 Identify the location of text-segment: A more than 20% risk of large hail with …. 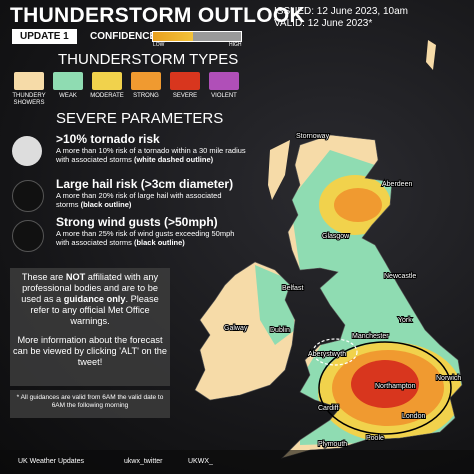
(139, 200).